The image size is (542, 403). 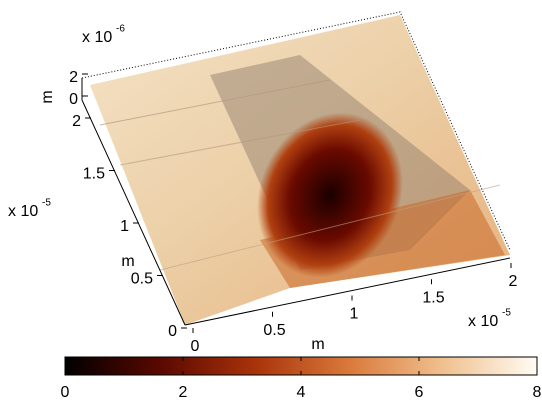 I want to click on x-axis-tick-label: 1, so click(x=354, y=314).